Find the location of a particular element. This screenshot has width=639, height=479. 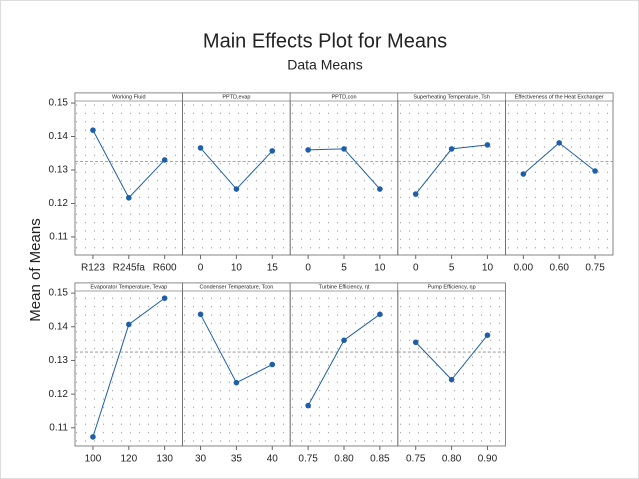

chart-title: Main Effects Plot for Means is located at coordinates (325, 41).